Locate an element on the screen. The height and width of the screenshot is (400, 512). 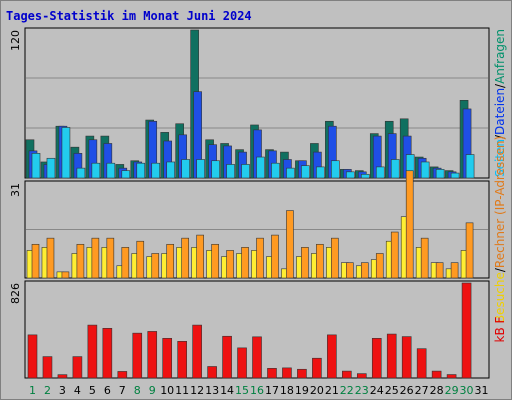
x-tick-day-16: 16 is located at coordinates (257, 390).